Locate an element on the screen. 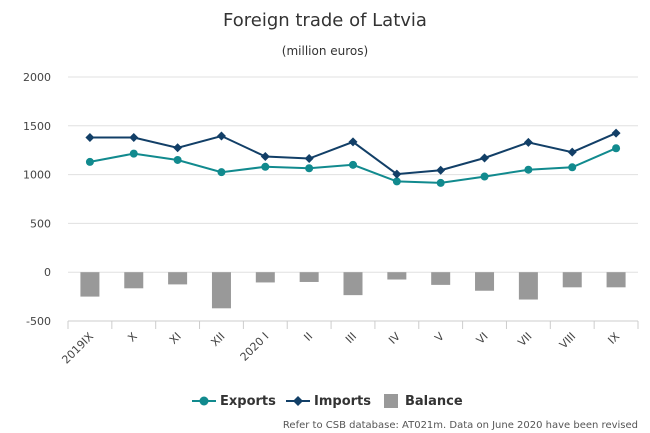  x-tick-label: III is located at coordinates (351, 338).